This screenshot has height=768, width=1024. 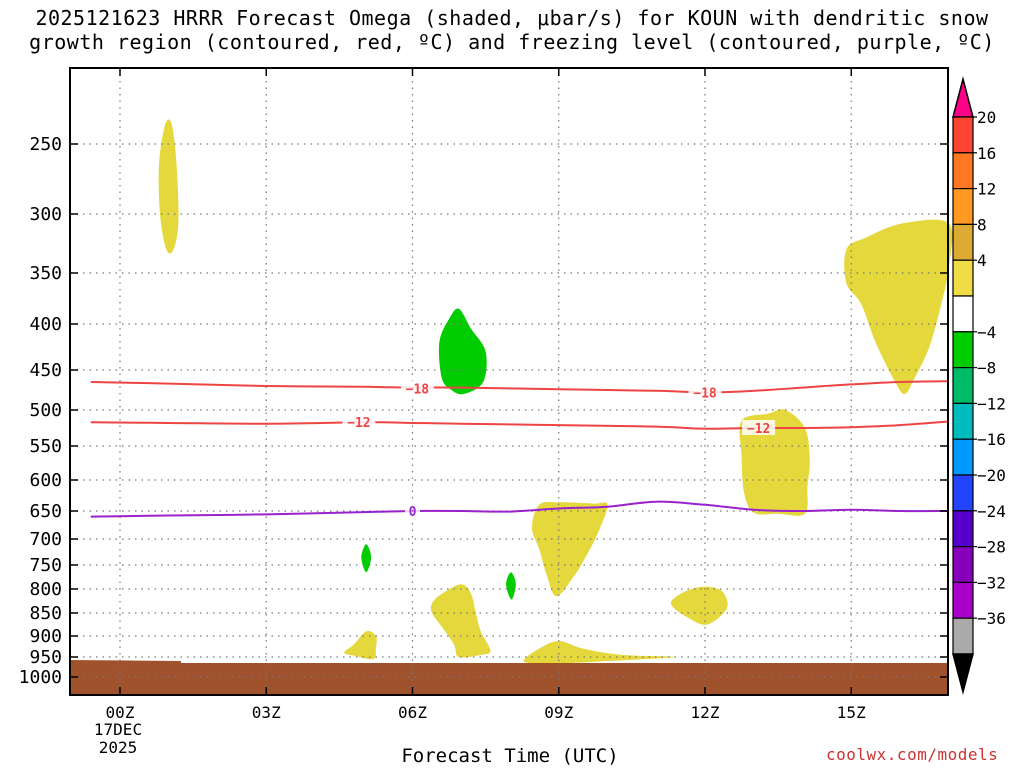 What do you see at coordinates (851, 712) in the screenshot?
I see `x-tick-label-15Z: 15Z` at bounding box center [851, 712].